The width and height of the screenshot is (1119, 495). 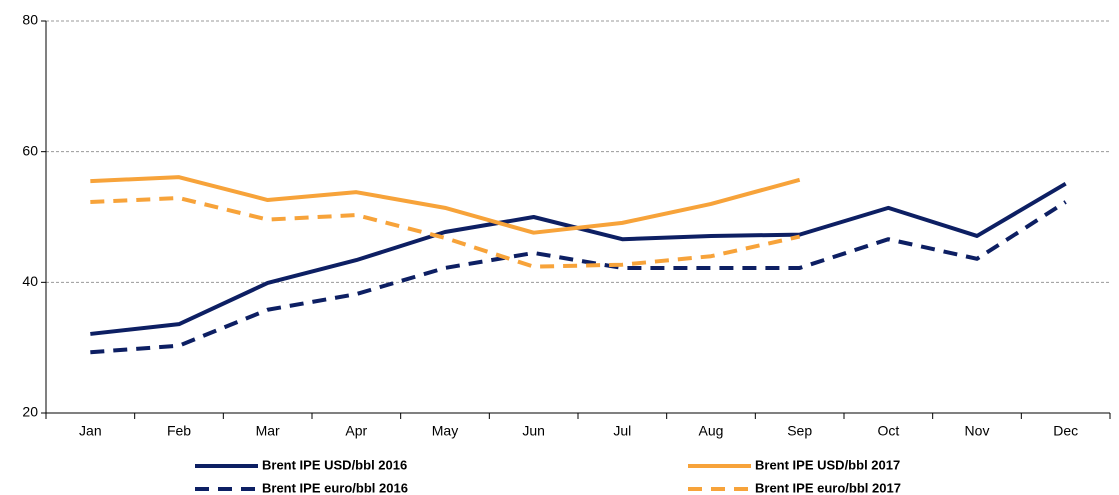 I want to click on x-tick-label: Jan, so click(x=90, y=431).